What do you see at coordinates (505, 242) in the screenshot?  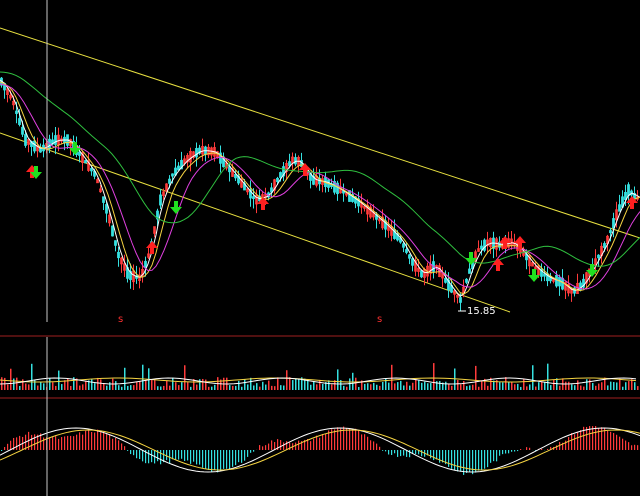 I see `up-arrow-icon` at bounding box center [505, 242].